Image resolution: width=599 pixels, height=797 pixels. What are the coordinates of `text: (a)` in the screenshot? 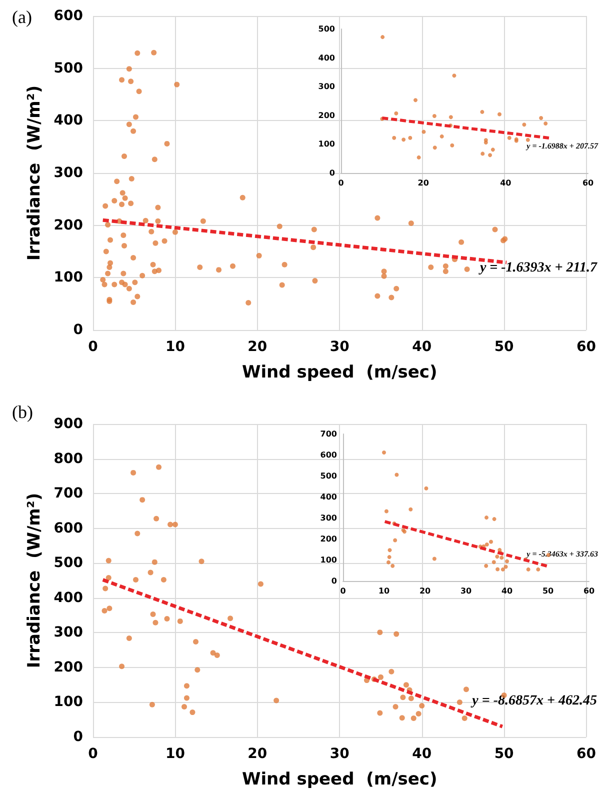 It's located at (22, 17).